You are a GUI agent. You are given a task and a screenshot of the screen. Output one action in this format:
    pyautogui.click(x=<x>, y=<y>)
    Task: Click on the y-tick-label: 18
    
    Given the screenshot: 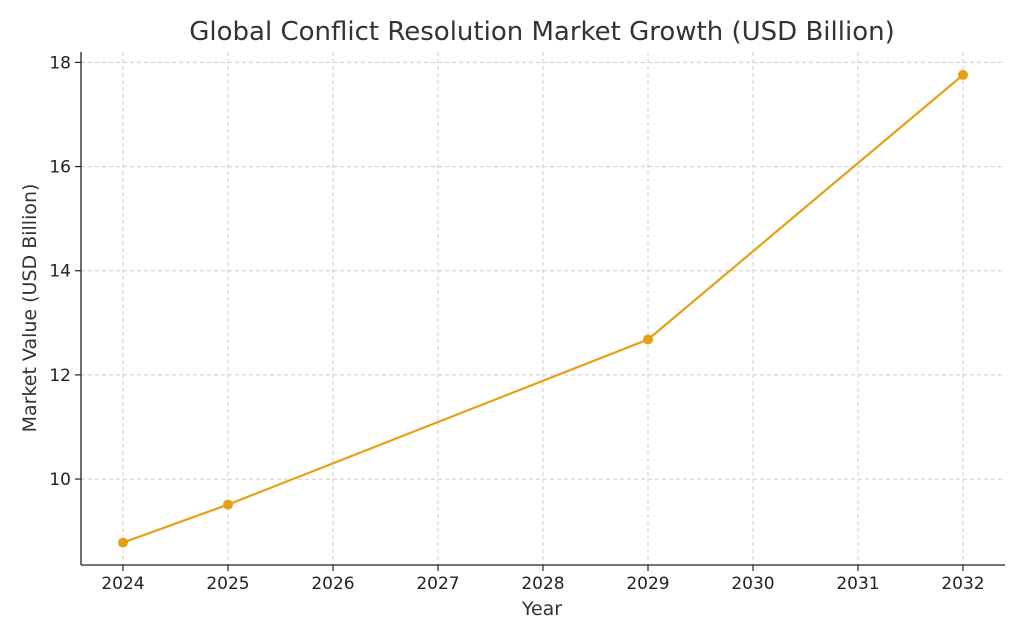 What is the action you would take?
    pyautogui.click(x=60, y=63)
    